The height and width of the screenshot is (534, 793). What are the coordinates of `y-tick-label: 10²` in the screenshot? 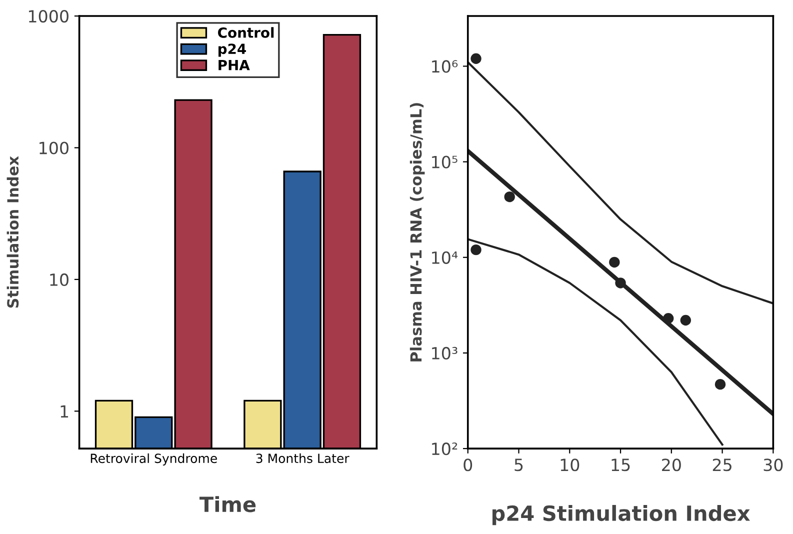 It's located at (445, 449).